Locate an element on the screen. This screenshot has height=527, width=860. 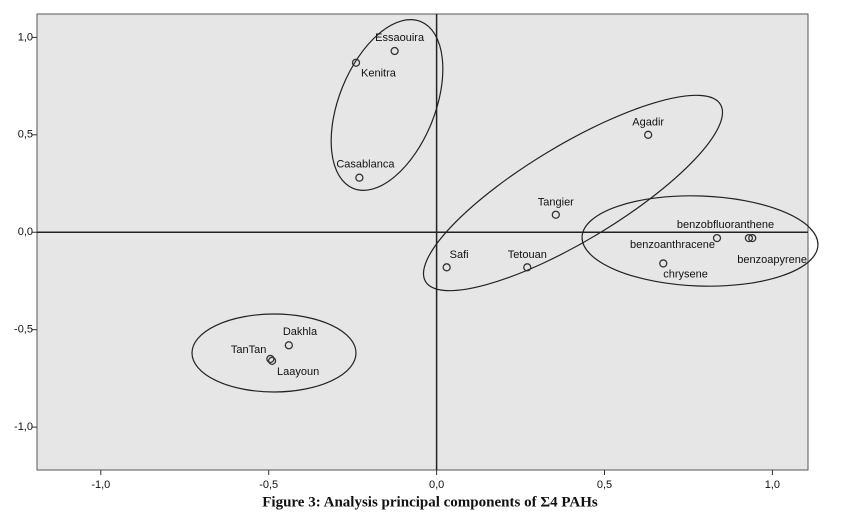
point-label: benzoapyrene is located at coordinates (772, 260).